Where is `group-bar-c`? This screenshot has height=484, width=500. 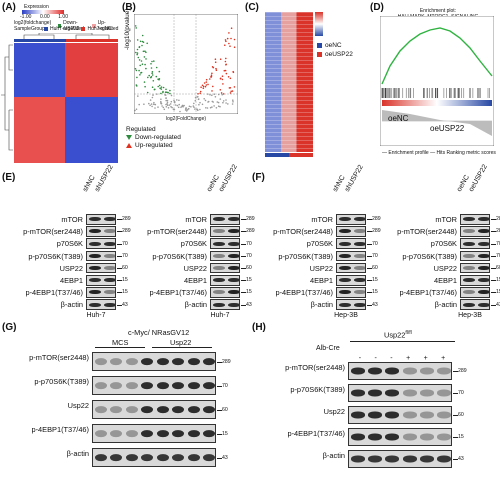
group-bar-c is located at coordinates (289, 155).